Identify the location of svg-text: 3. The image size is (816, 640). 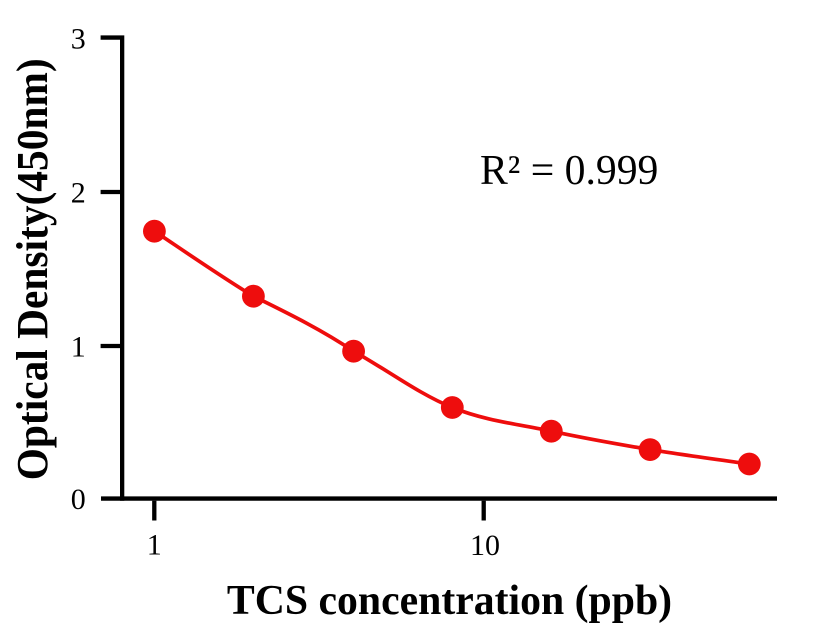
(78, 39).